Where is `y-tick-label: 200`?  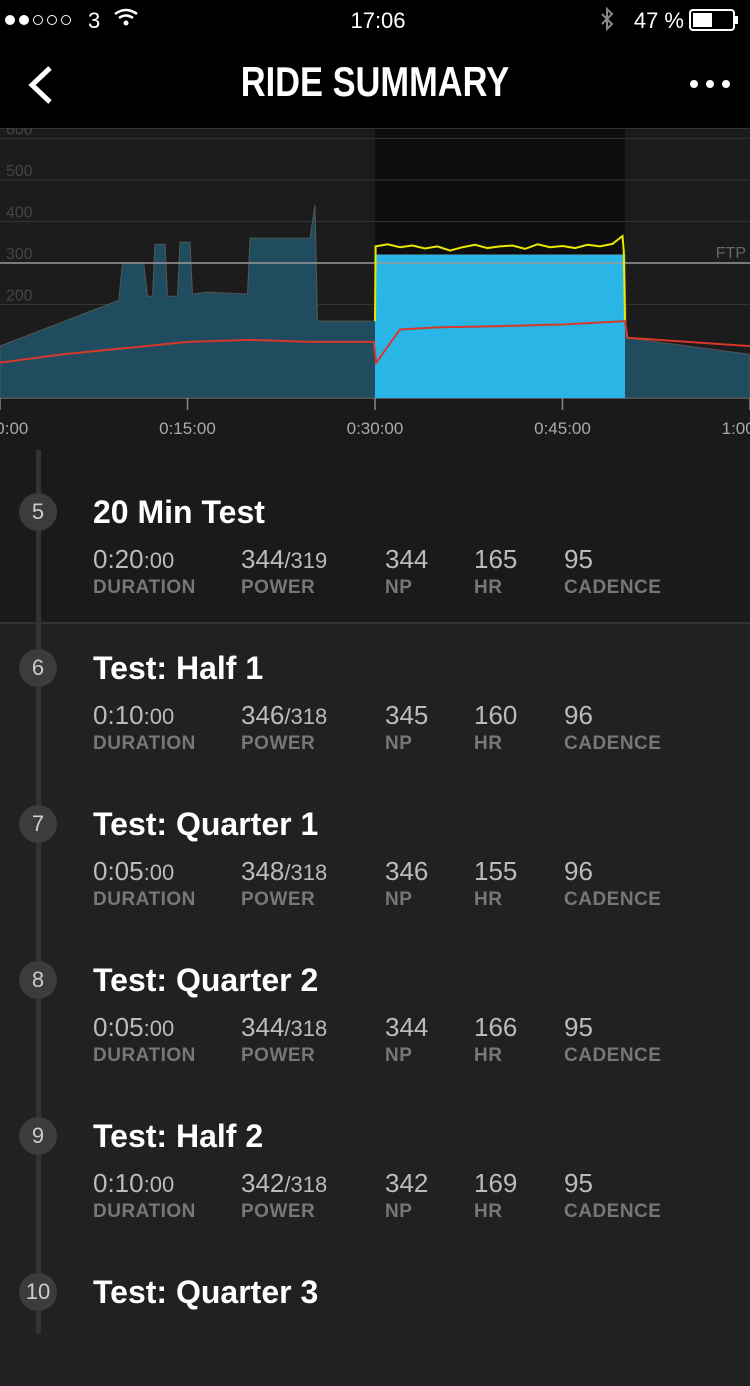
y-tick-label: 200 is located at coordinates (19, 296).